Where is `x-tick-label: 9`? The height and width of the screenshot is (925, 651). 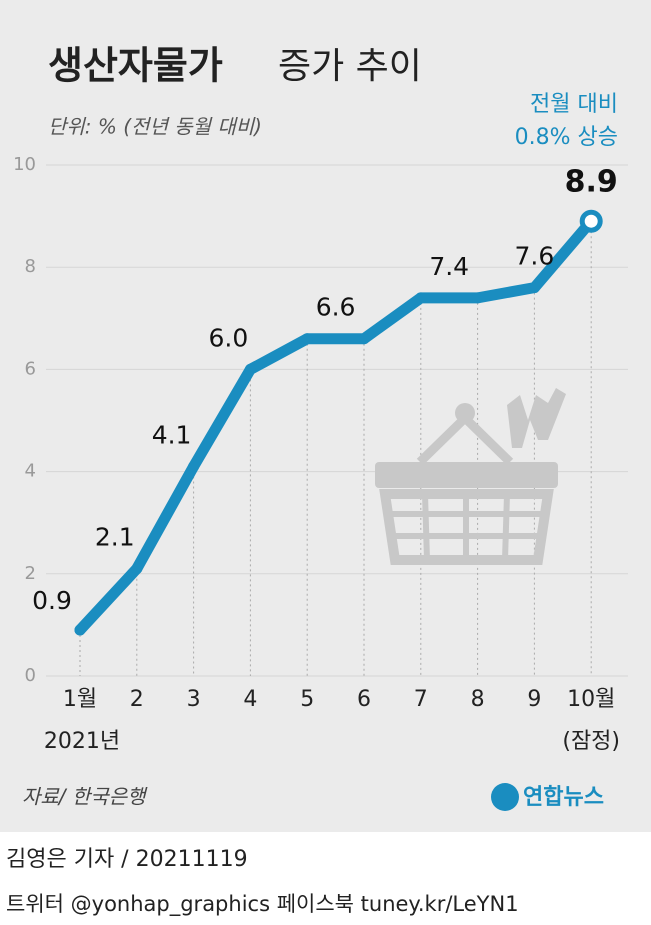
x-tick-label: 9 is located at coordinates (534, 699).